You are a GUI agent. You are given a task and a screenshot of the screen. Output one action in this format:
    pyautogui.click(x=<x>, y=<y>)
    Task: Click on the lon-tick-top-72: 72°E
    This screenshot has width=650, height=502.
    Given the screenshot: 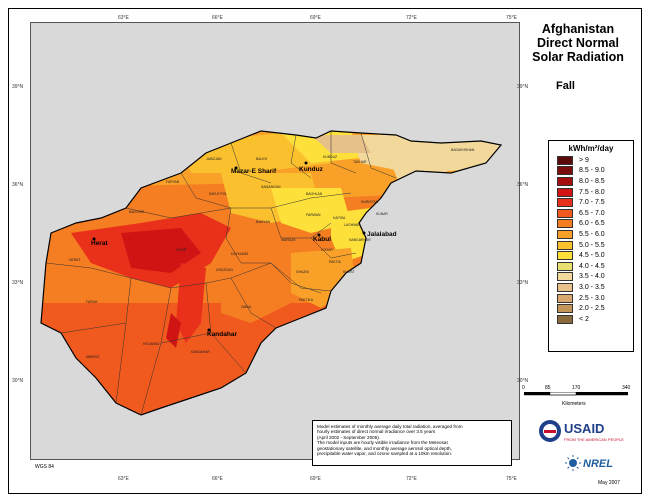 What is the action you would take?
    pyautogui.click(x=411, y=18)
    